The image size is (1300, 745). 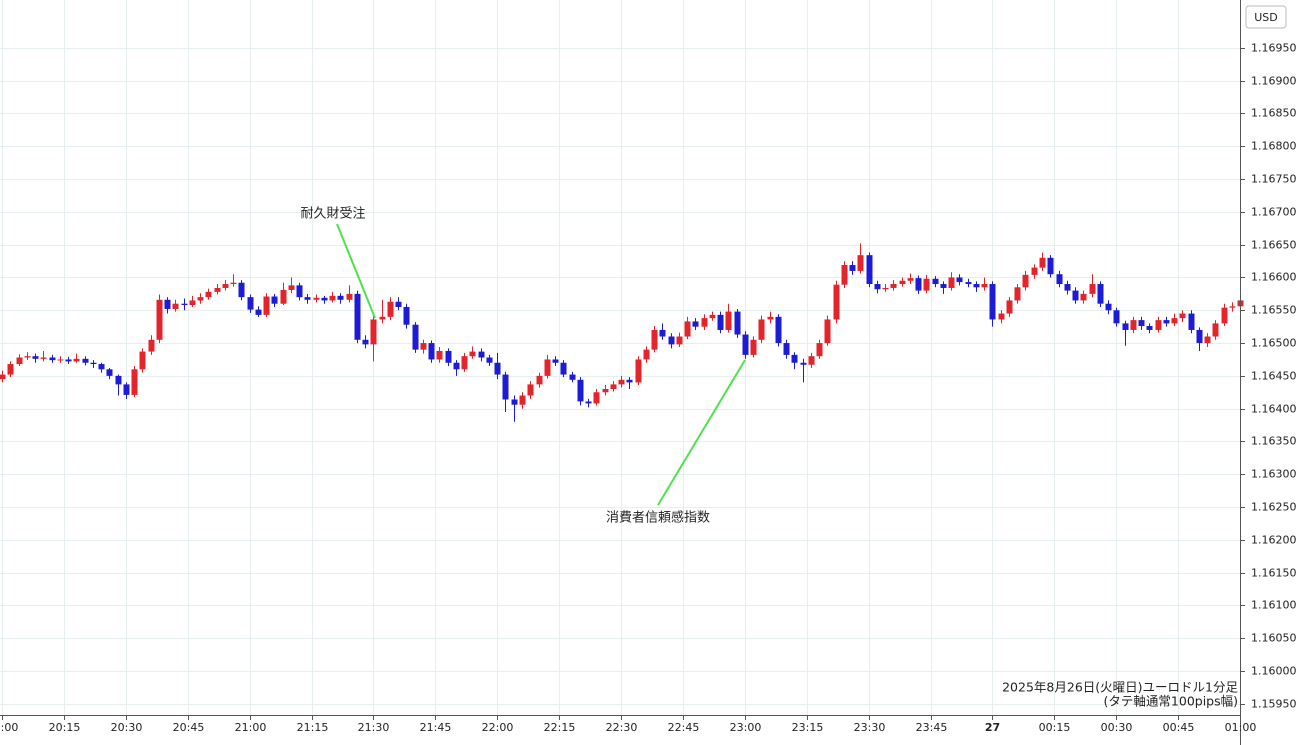 What do you see at coordinates (1274, 573) in the screenshot?
I see `y-tick-label: 1.16150` at bounding box center [1274, 573].